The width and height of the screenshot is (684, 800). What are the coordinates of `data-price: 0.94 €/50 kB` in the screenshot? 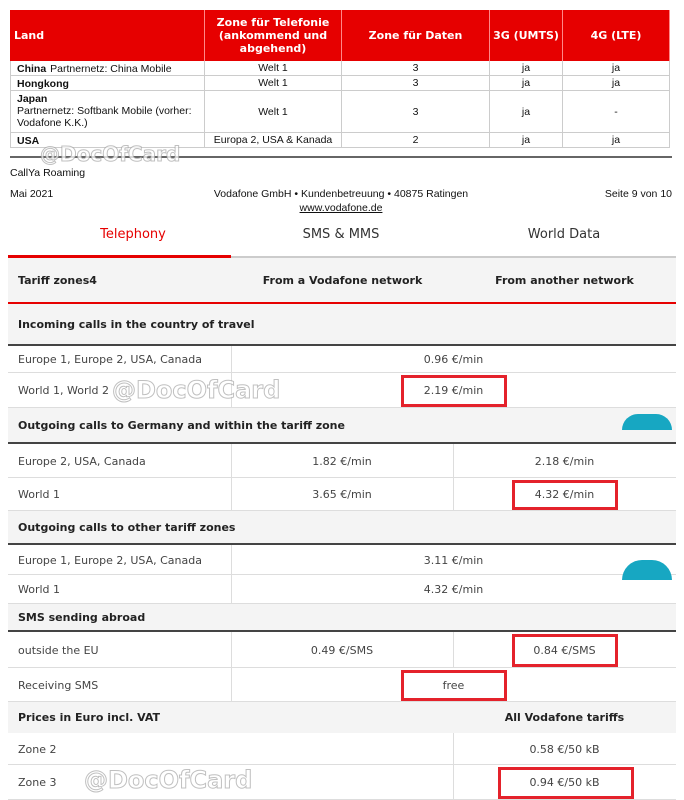 It's located at (564, 782).